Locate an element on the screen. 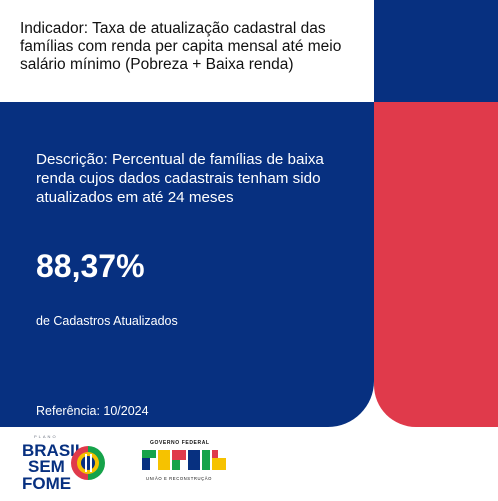  plate-icon is located at coordinates (88, 463).